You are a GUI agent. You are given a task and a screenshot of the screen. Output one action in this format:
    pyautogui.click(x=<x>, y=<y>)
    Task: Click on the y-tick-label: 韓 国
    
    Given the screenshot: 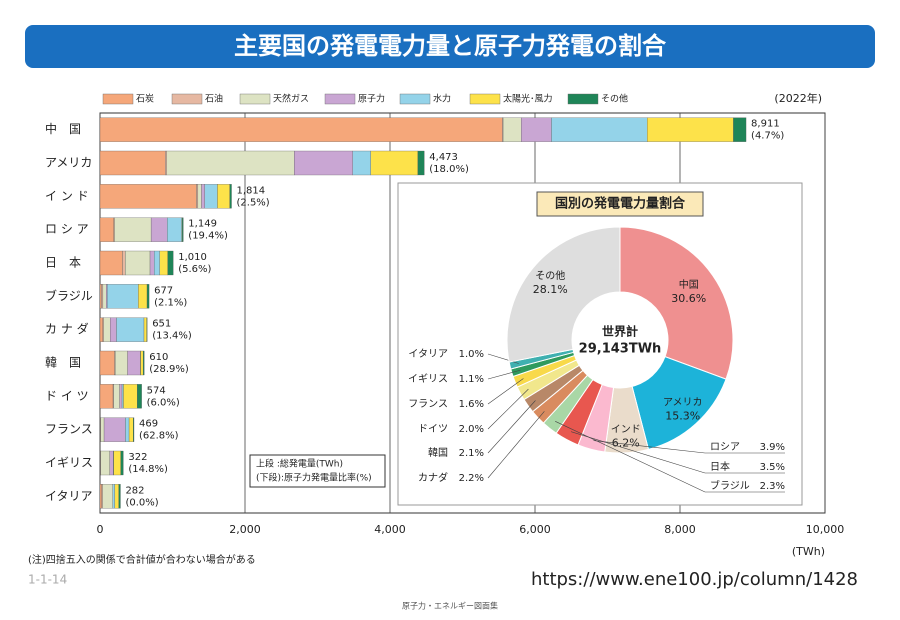 What is the action you would take?
    pyautogui.click(x=63, y=363)
    